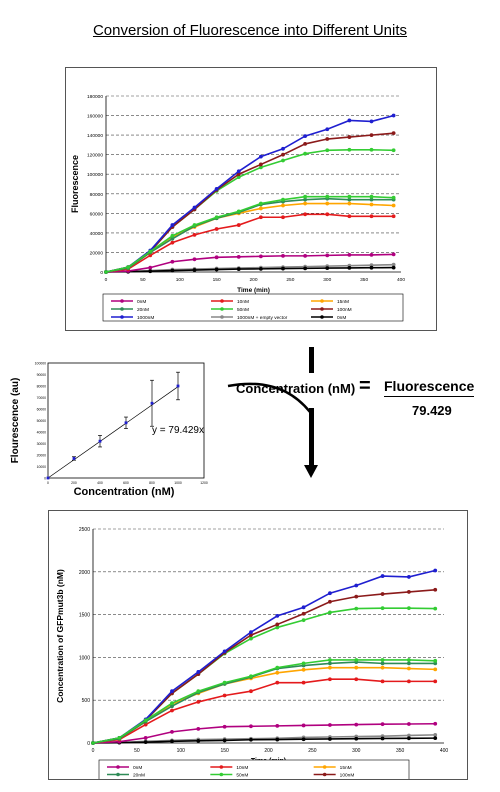 Image resolution: width=500 pixels, height=792 pixels. I want to click on x-axis-label: Concentration (nM), so click(124, 492).